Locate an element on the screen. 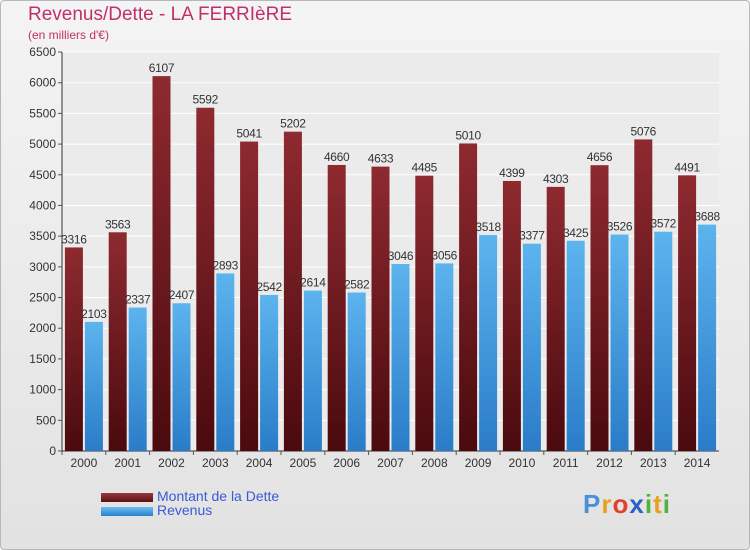 The height and width of the screenshot is (550, 750). x-tick-label: 2004 is located at coordinates (259, 463).